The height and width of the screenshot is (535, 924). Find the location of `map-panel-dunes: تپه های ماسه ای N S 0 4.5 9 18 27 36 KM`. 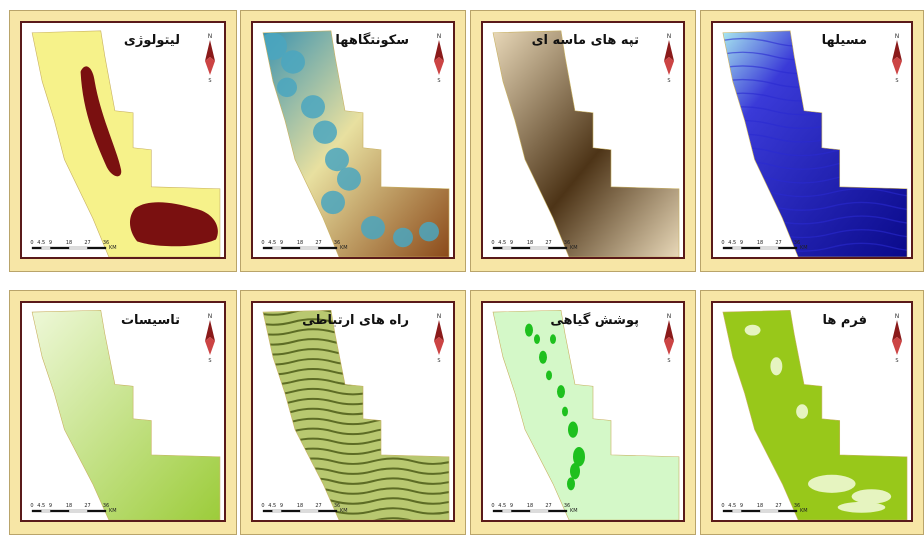

map-panel-dunes: تپه های ماسه ای N S 0 4.5 9 18 27 36 KM is located at coordinates (583, 141).